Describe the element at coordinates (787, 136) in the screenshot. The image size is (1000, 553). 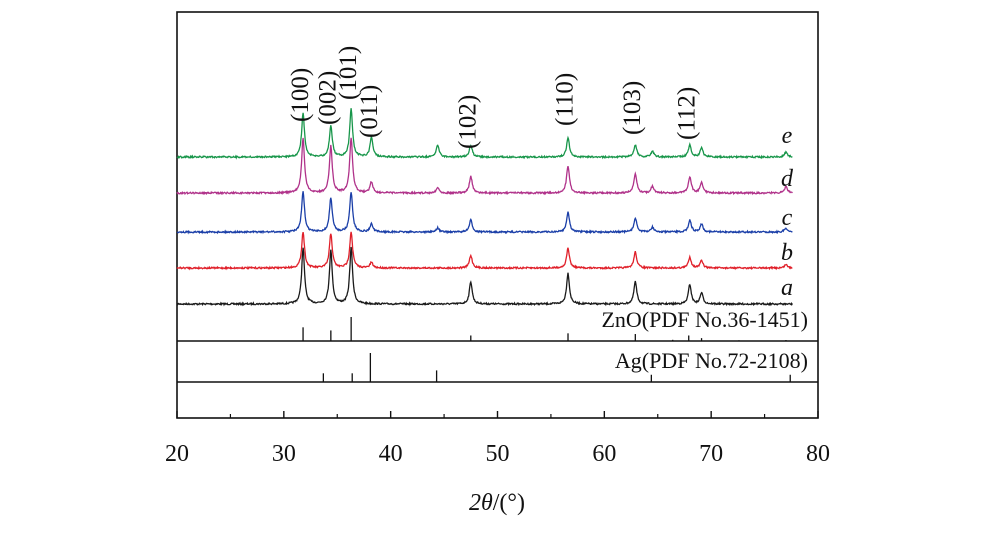
I see `series-label-e: e` at that location.